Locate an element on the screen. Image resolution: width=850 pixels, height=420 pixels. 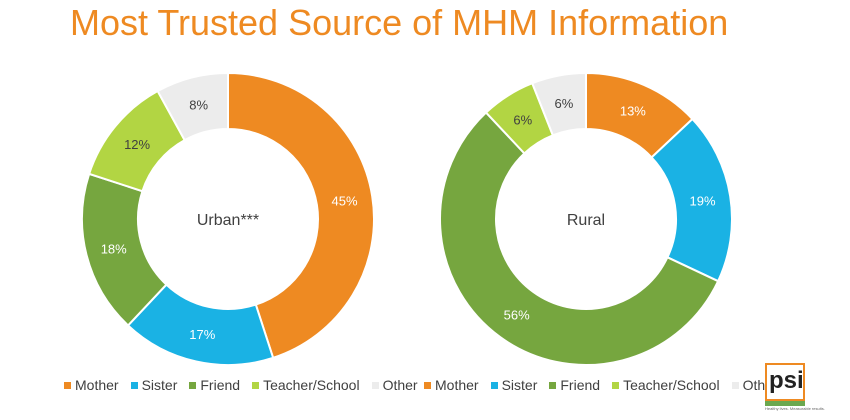
logo-frame is located at coordinates (785, 382).